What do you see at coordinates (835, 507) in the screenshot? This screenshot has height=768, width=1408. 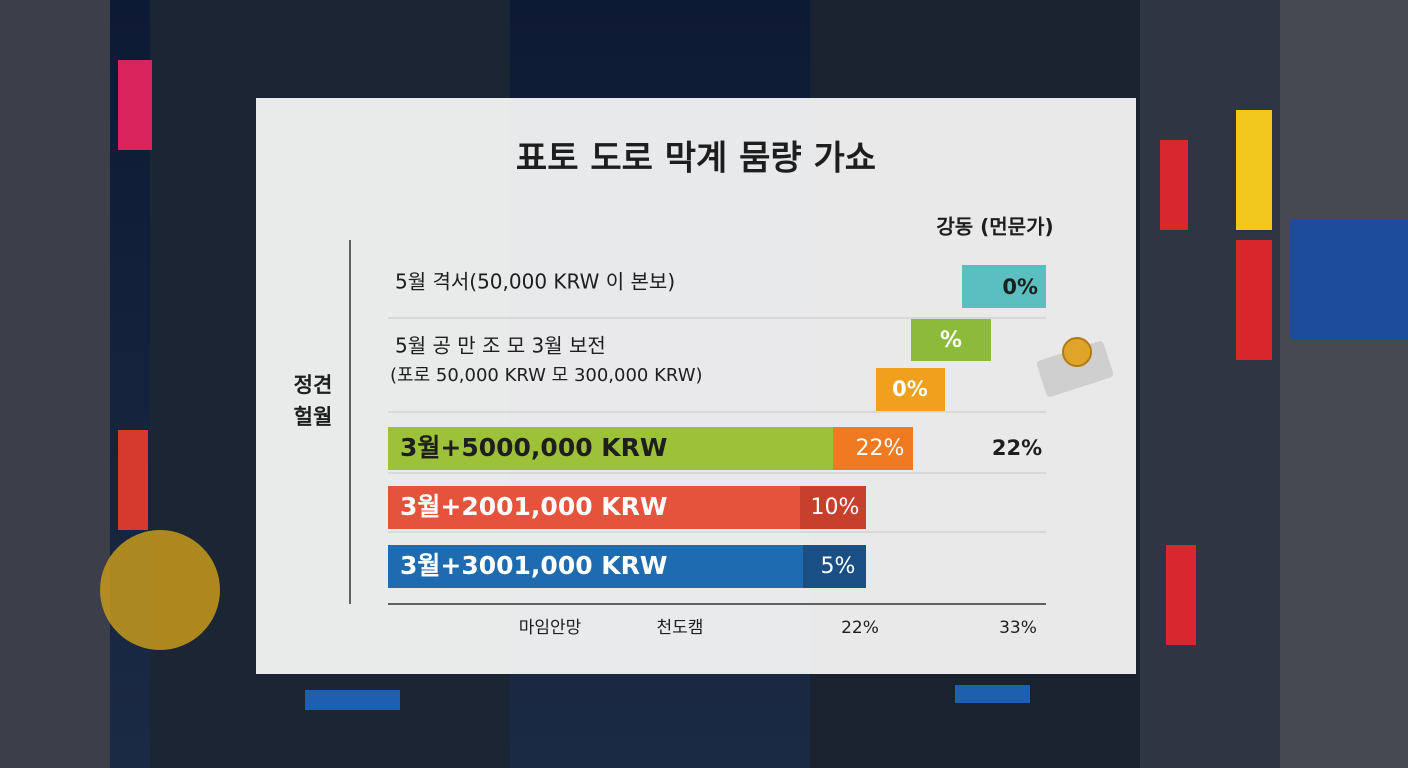 I see `bar-badge-text: 10%` at bounding box center [835, 507].